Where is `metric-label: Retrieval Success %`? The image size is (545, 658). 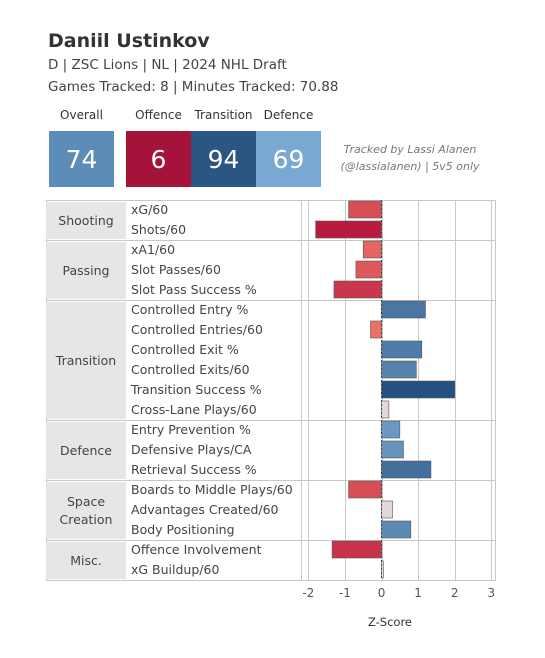
metric-label: Retrieval Success % is located at coordinates (194, 469).